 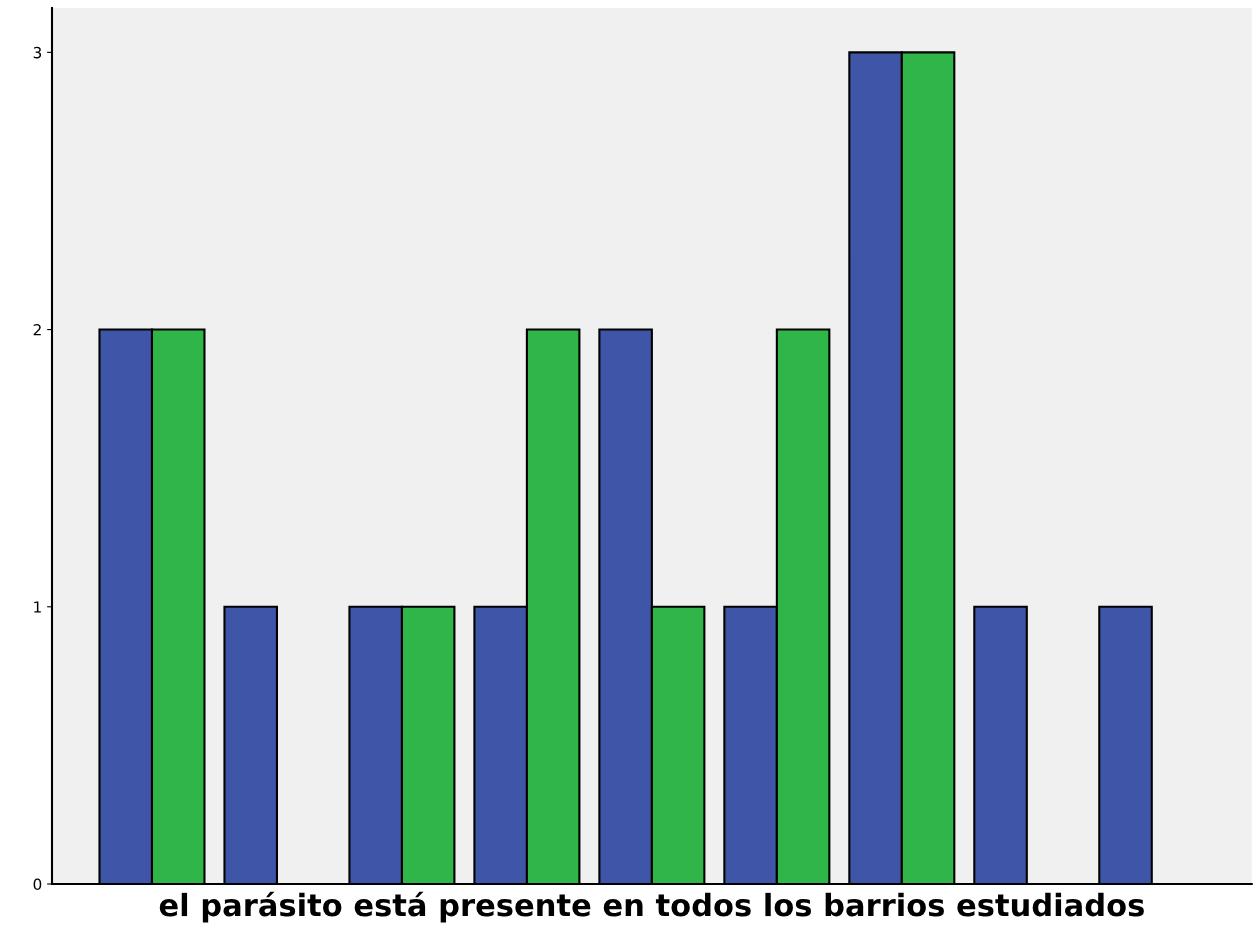 I want to click on y-tick-label: 0, so click(x=37, y=884).